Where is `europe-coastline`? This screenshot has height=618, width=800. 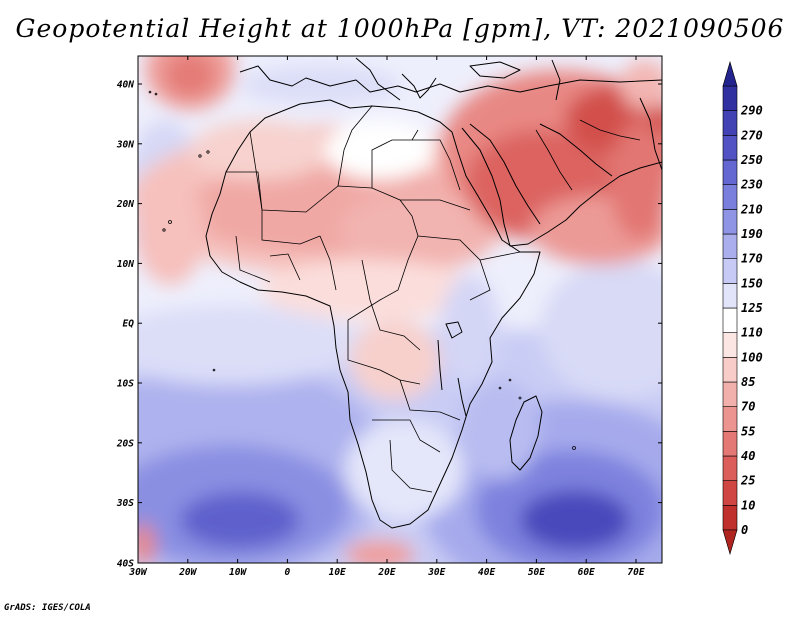
europe-coastline is located at coordinates (450, 79).